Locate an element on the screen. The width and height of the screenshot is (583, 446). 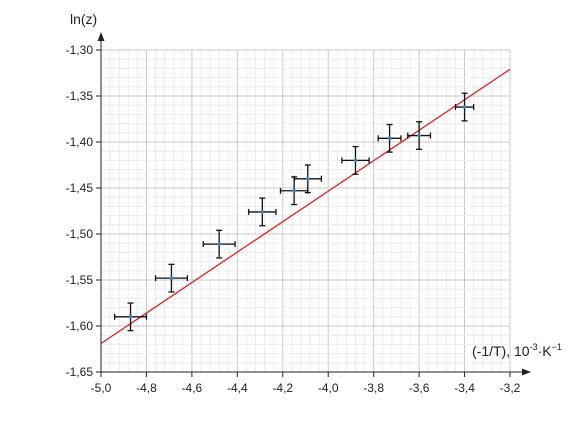
y-tick-label: -1,40 is located at coordinates (80, 142).